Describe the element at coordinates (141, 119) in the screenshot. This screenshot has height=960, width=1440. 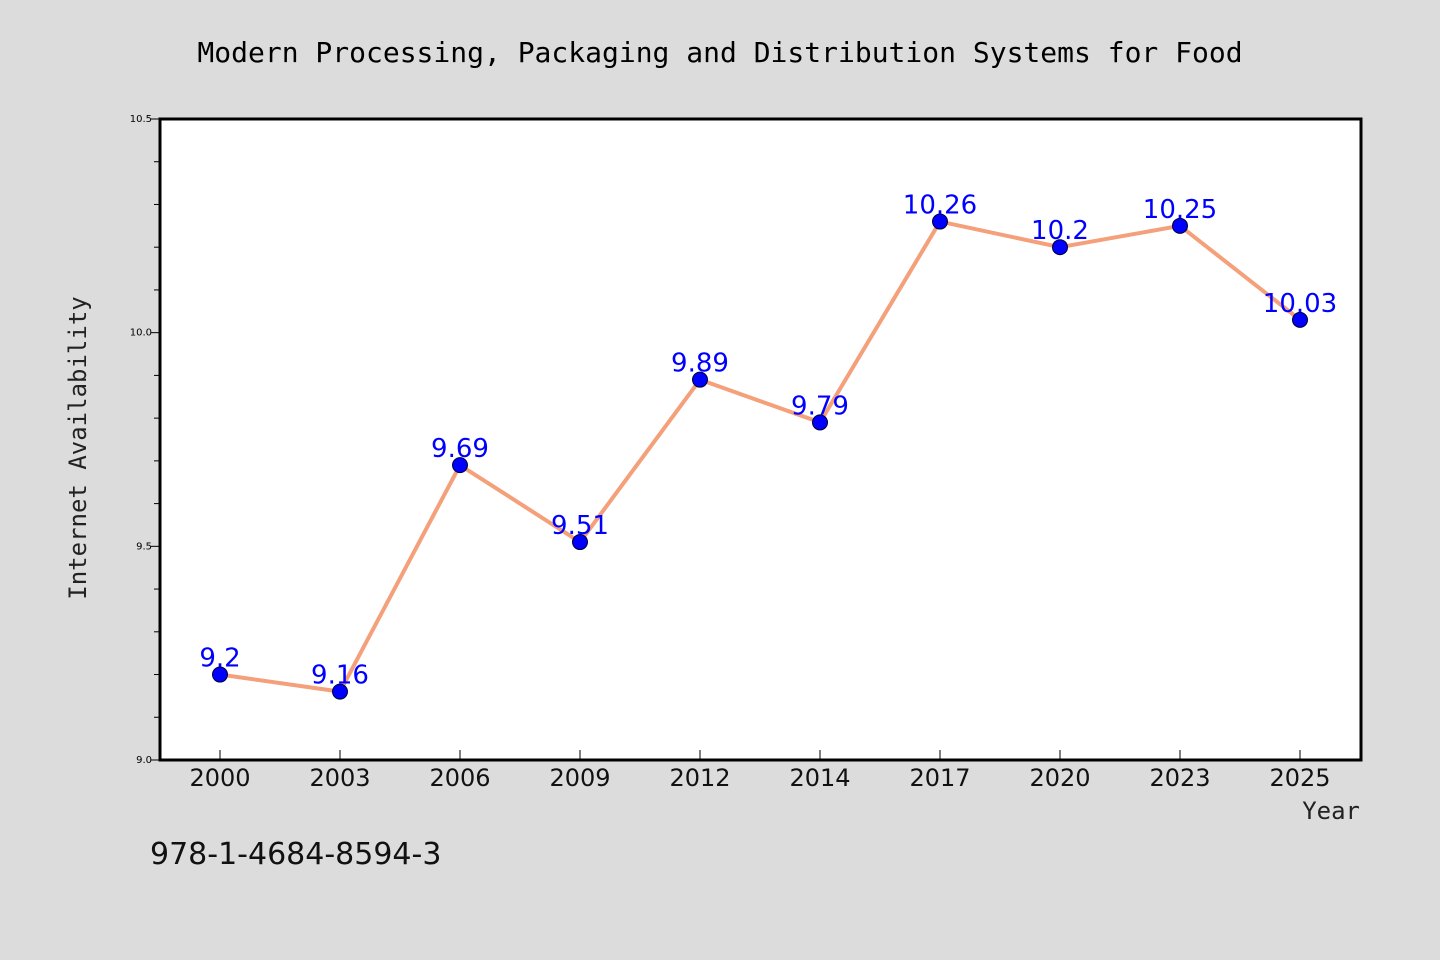
I see `y-tick-label: 10.5` at that location.